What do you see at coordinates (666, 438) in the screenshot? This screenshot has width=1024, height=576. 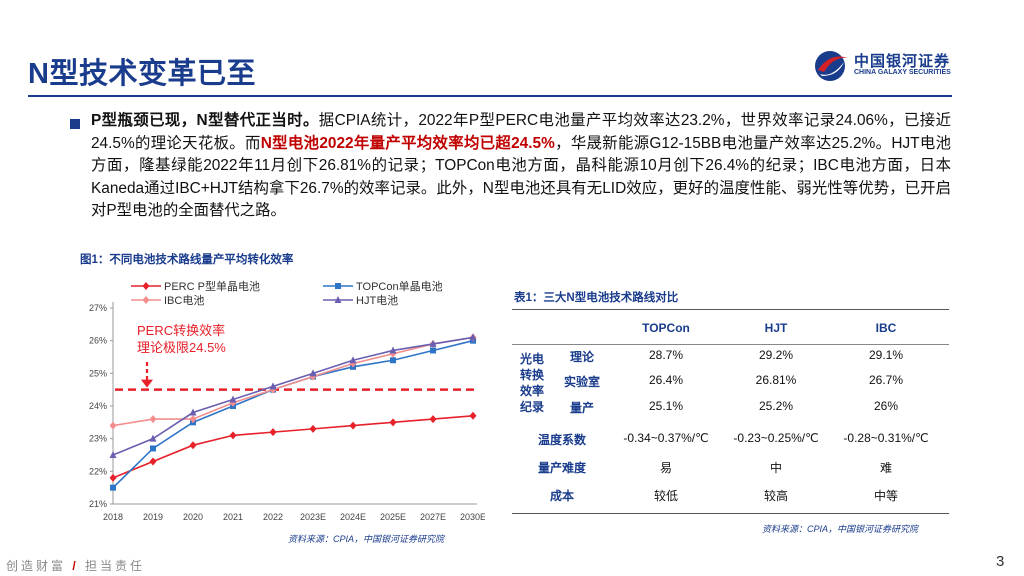 I see `cell-temp-topcon: -0.34~0.37%/℃` at bounding box center [666, 438].